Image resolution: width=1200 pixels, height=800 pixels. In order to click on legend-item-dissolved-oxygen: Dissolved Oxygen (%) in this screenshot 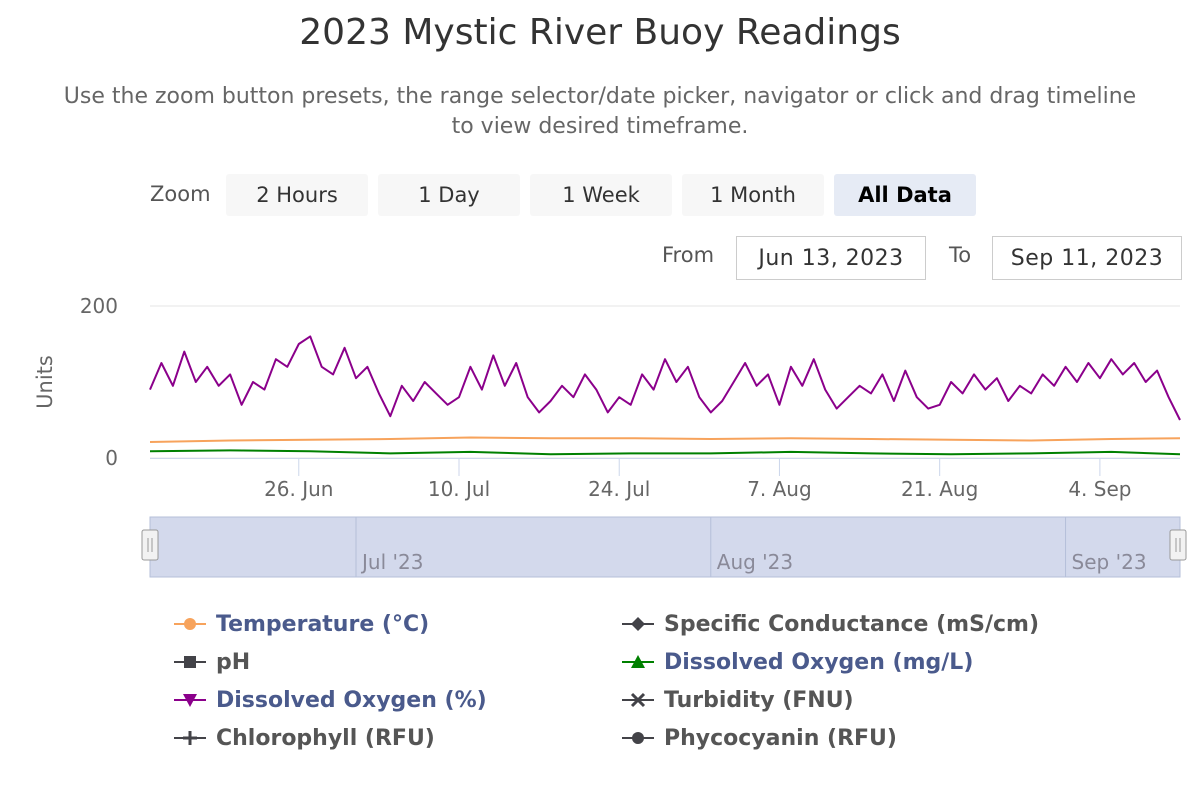, I will do `click(329, 700)`.